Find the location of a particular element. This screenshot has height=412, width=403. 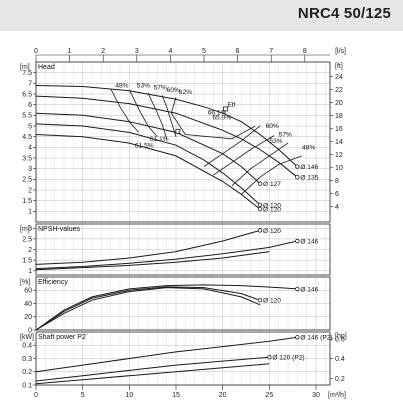

panel-title: NPSH-values is located at coordinates (59, 229).